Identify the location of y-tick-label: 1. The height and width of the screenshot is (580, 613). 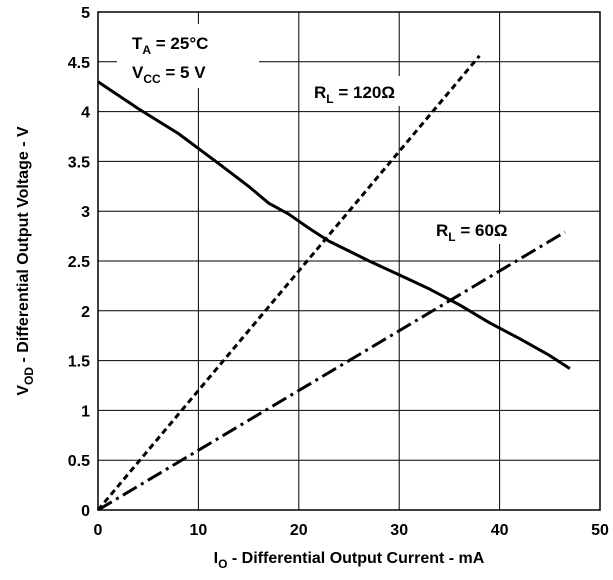
(85, 411).